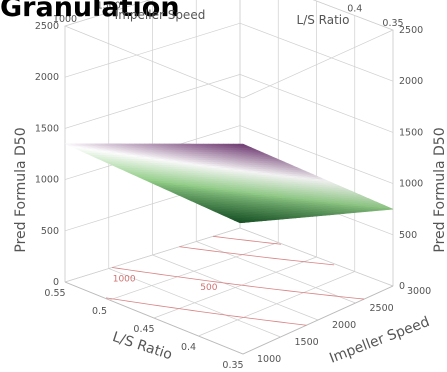 The image size is (447, 372). What do you see at coordinates (50, 231) in the screenshot?
I see `z-tick-label-left: 500` at bounding box center [50, 231].